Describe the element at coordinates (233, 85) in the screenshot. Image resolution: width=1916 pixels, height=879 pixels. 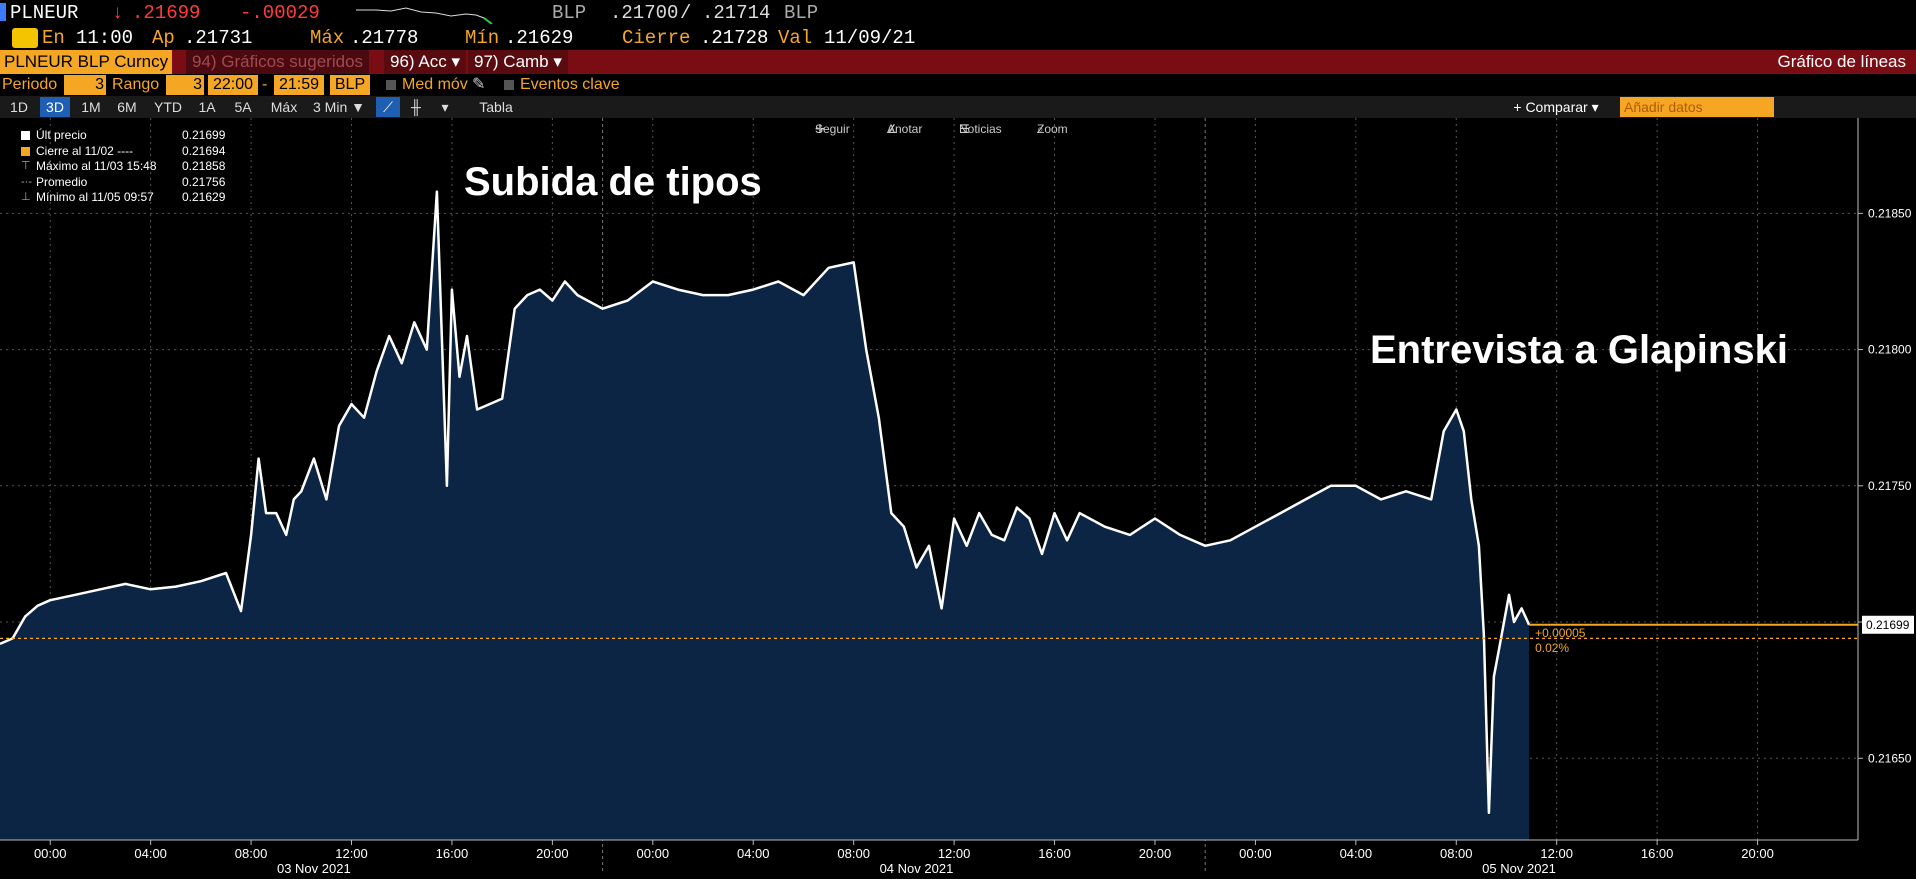
I see `start-time-input: 22:00` at that location.